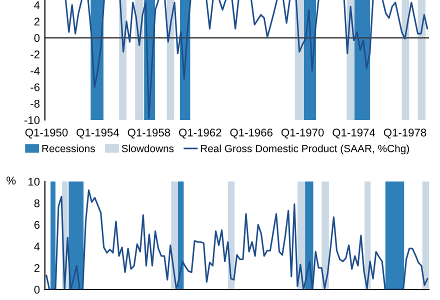 This screenshot has height=300, width=440. I want to click on text: Slowdowns, so click(148, 148).